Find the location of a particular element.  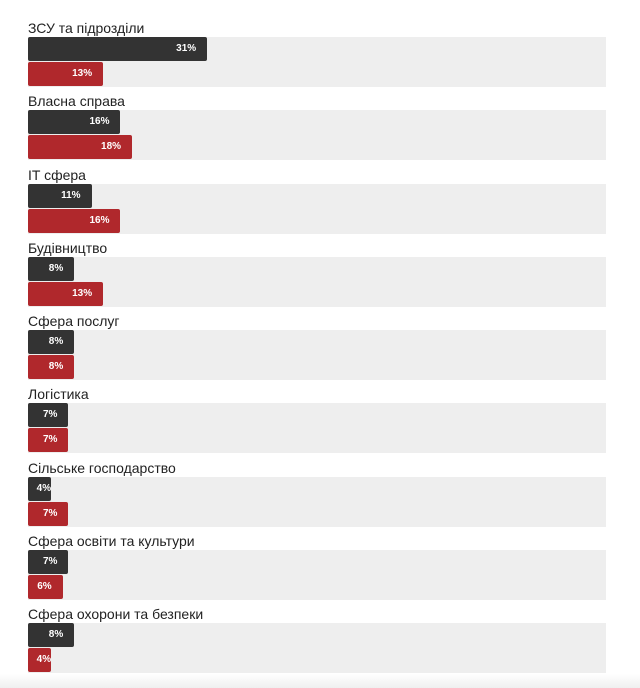

category-label: Сільське господарство is located at coordinates (102, 467).